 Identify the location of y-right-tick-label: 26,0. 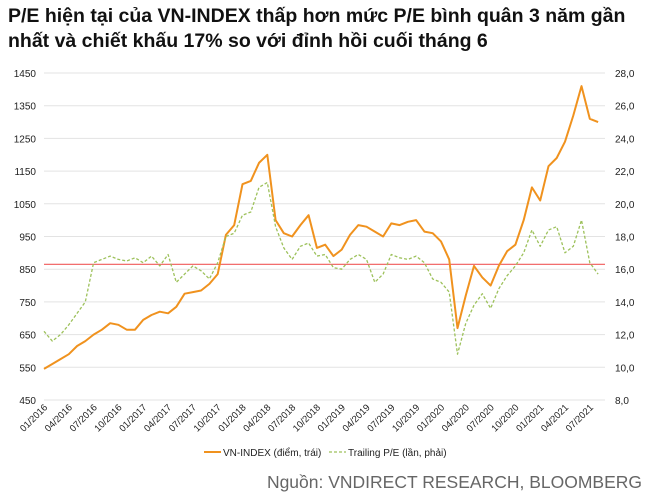
(625, 107).